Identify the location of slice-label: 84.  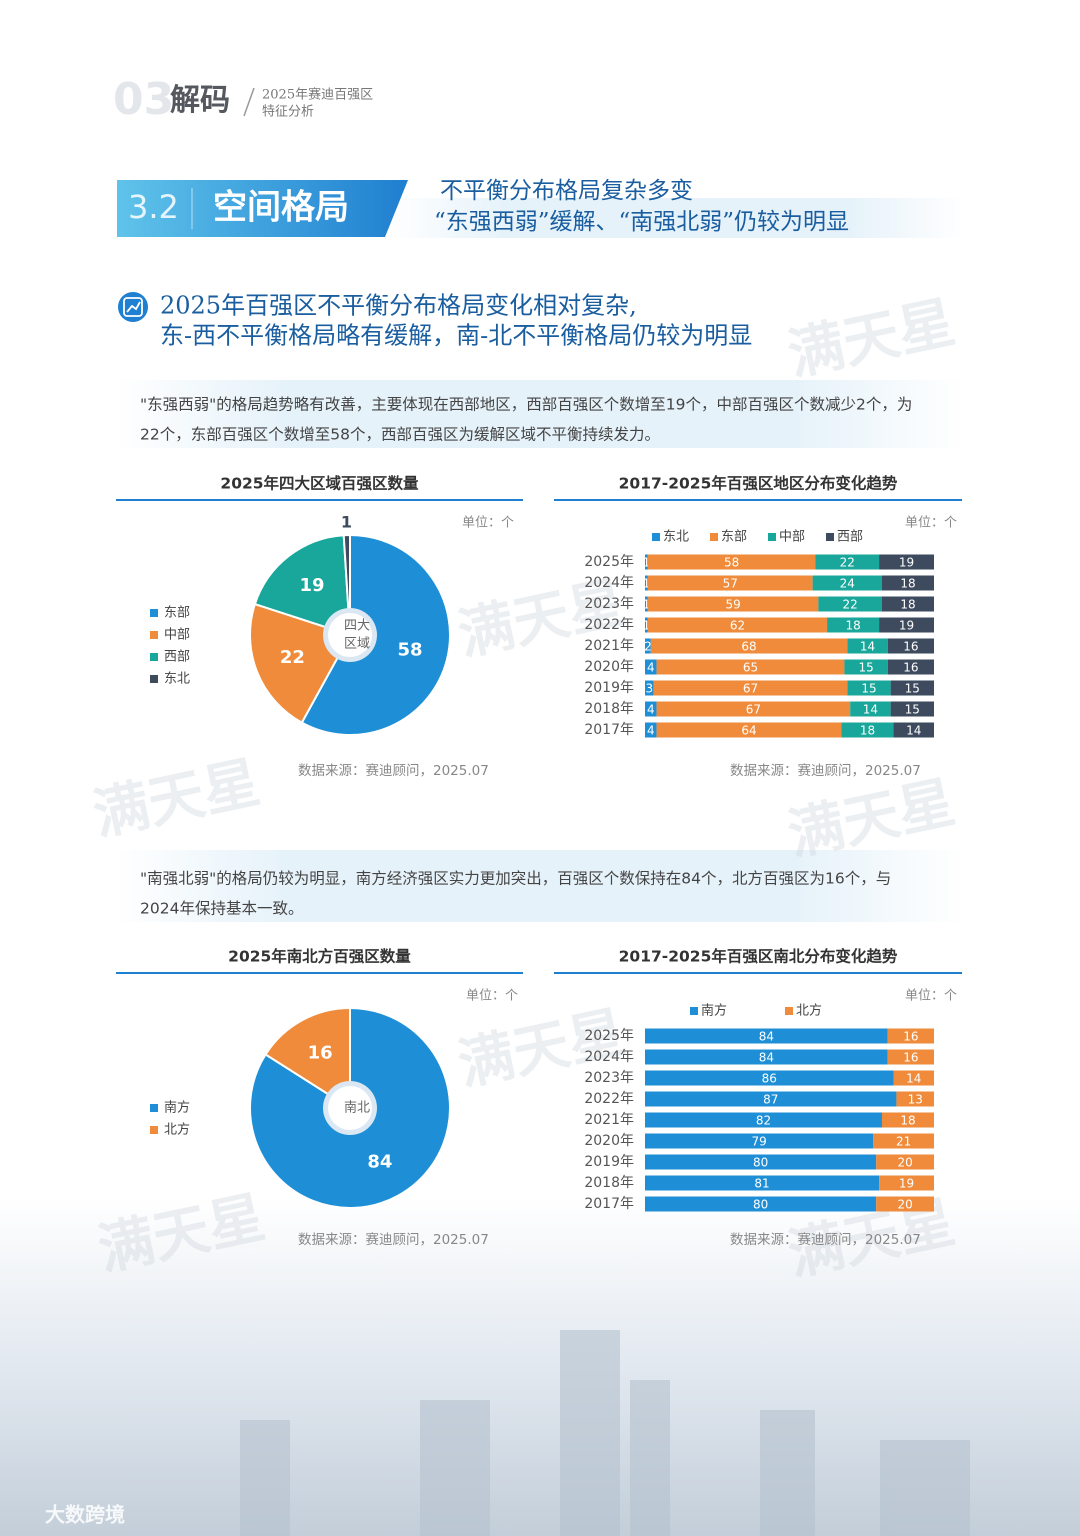
(379, 1161).